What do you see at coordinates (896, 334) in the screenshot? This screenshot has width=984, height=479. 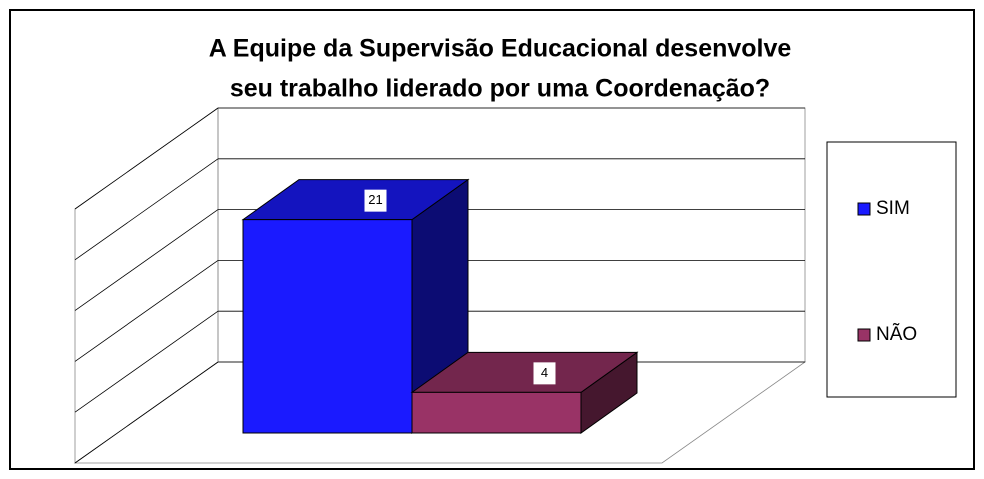 I see `legend-label: NÃO` at bounding box center [896, 334].